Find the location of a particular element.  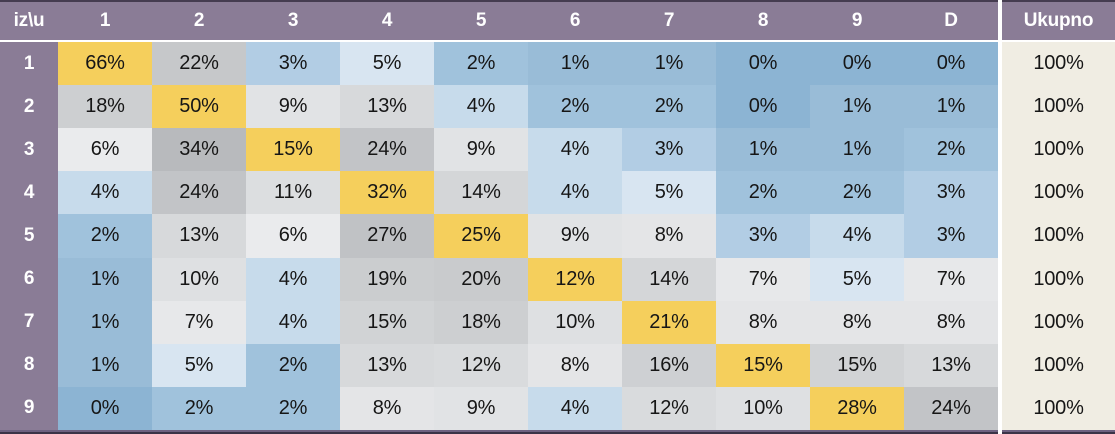

column-header-5: 5 is located at coordinates (481, 21).